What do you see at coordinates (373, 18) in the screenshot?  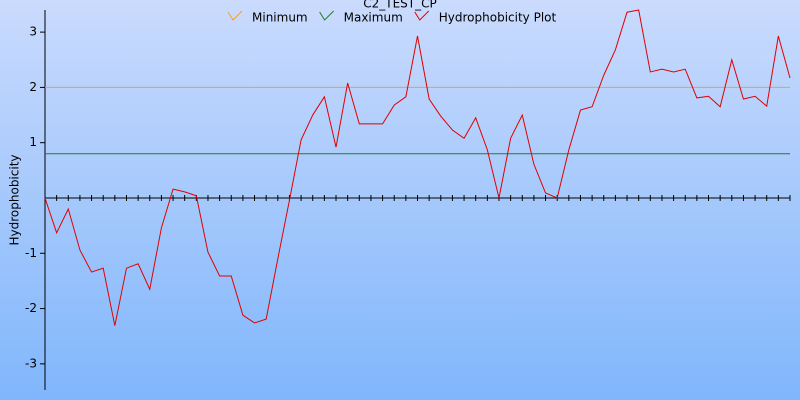 I see `legend-label: Maximum` at bounding box center [373, 18].